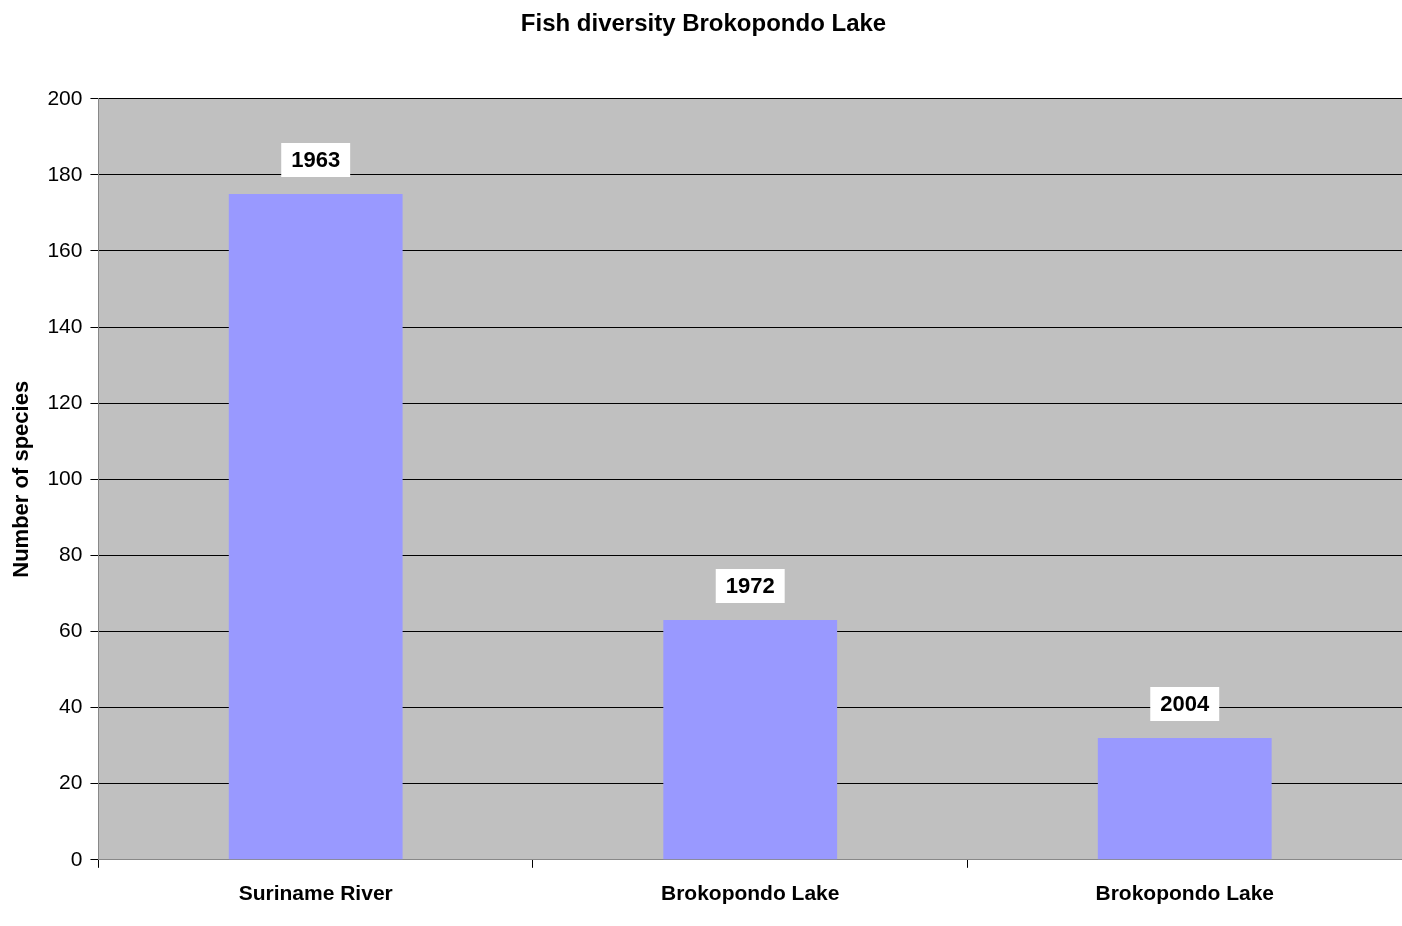 This screenshot has width=1402, height=926. Describe the element at coordinates (71, 554) in the screenshot. I see `y-tick-label: 80` at that location.